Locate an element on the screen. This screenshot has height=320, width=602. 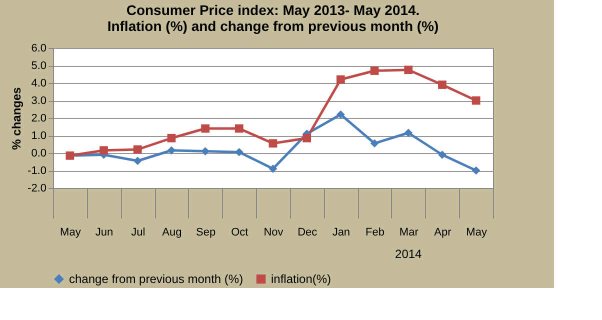
y-tick-label: 2.0 is located at coordinates (38, 118).